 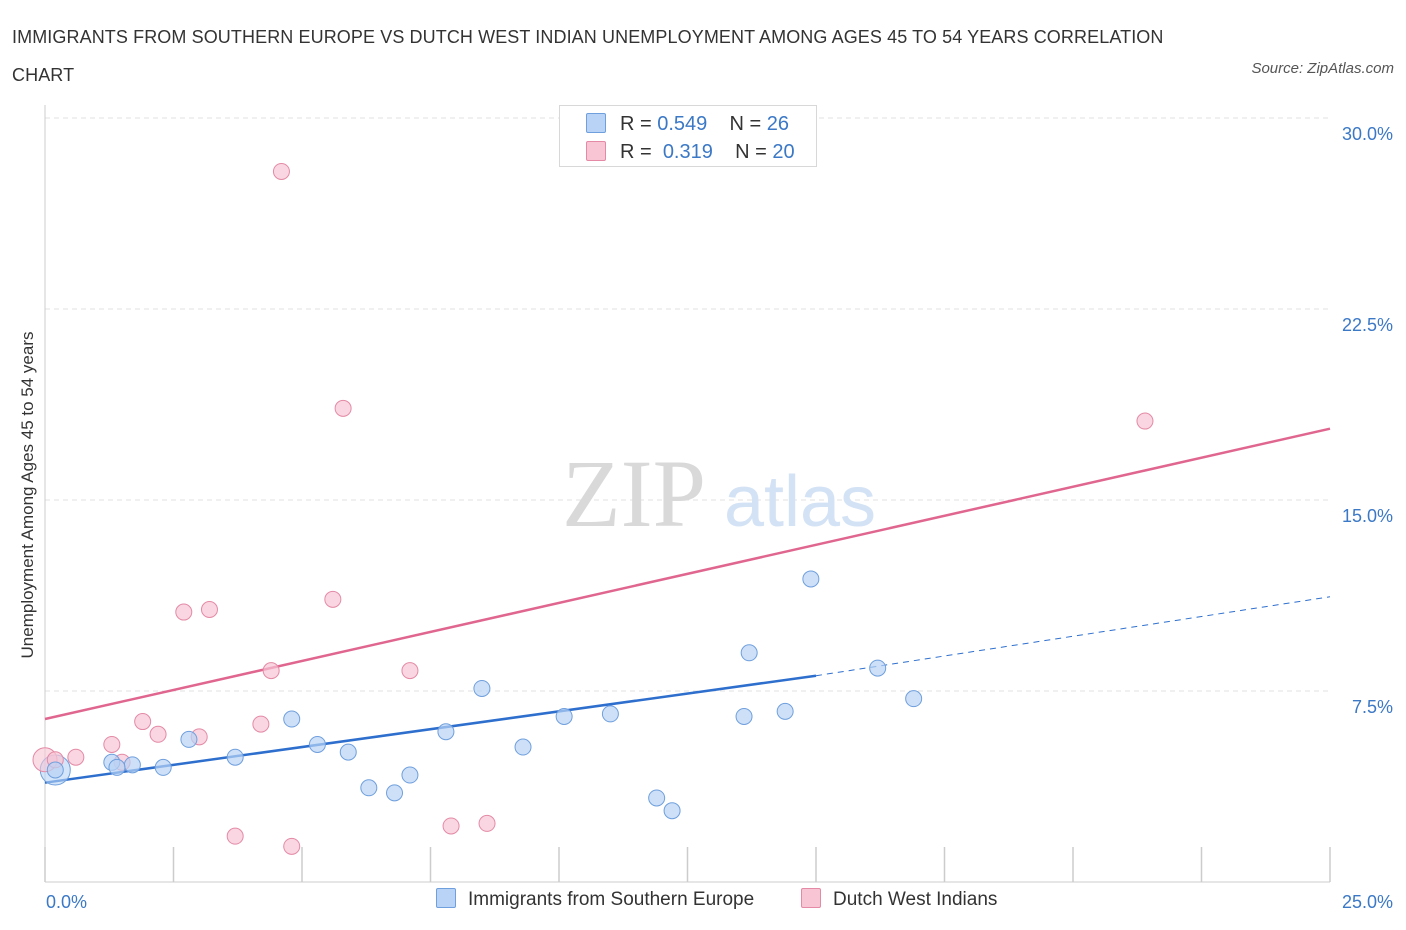 I want to click on y-tick-label: 30.0%, so click(x=1367, y=134).